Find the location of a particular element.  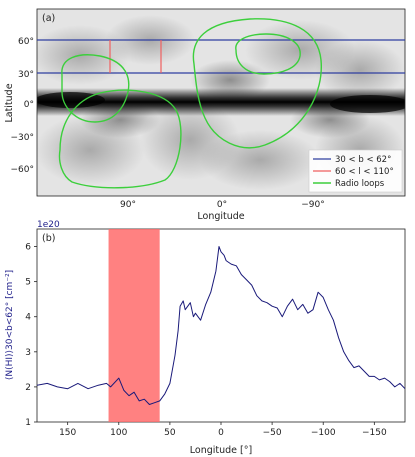

x-tick-label: −50 is located at coordinates (272, 433).